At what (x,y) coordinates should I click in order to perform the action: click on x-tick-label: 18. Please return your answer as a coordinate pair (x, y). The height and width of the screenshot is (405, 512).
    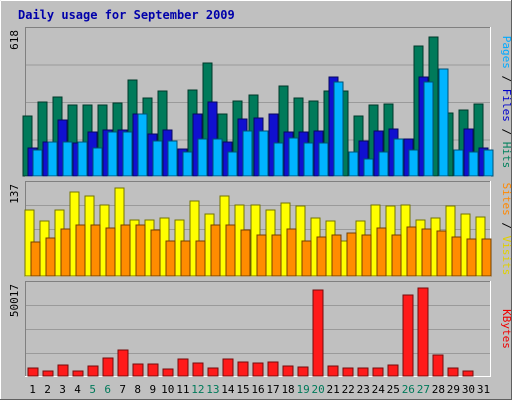
    Looking at the image, I should click on (287, 389).